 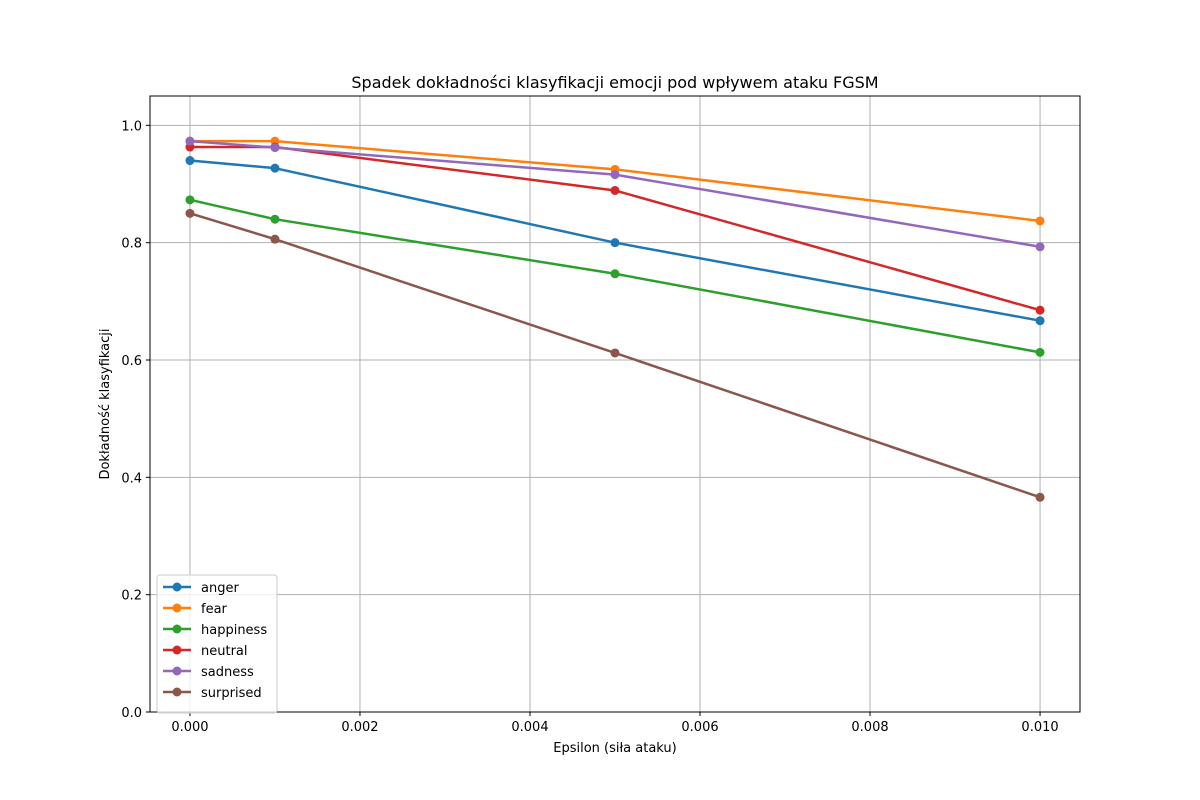 I want to click on x-axis-label: Epsilon (siła ataku), so click(x=615, y=748).